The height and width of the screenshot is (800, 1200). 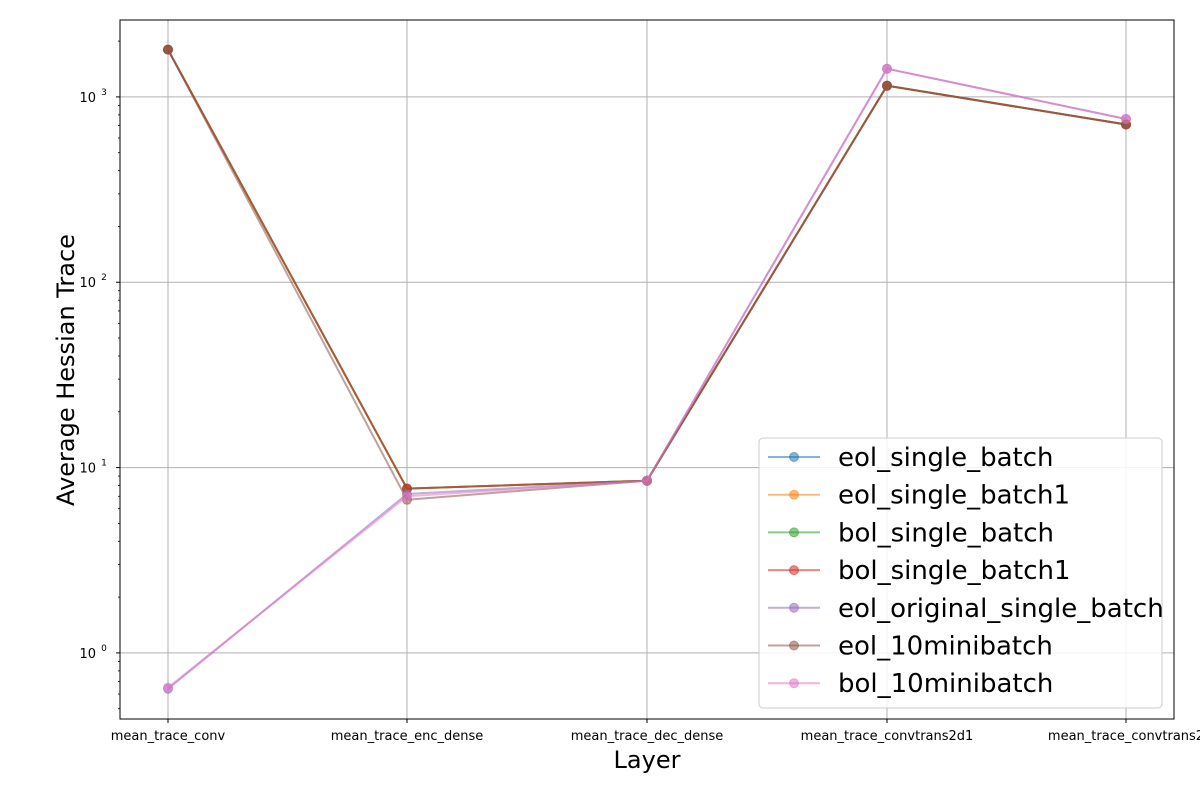 I want to click on x-tick-label: mean_trace_enc_dense, so click(x=407, y=736).